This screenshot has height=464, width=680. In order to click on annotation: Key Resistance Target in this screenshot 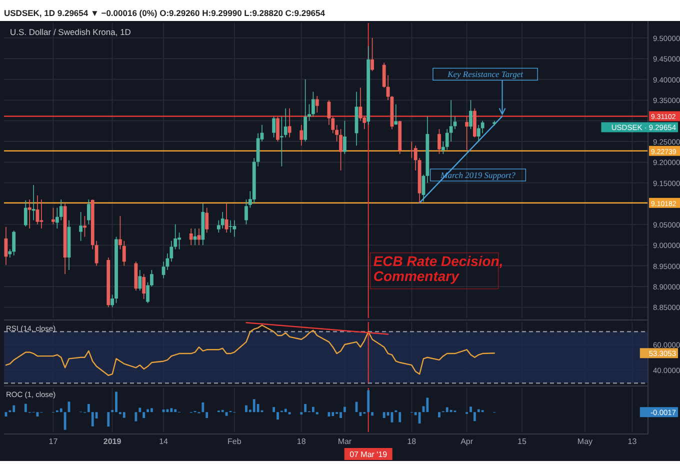, I will do `click(485, 74)`.